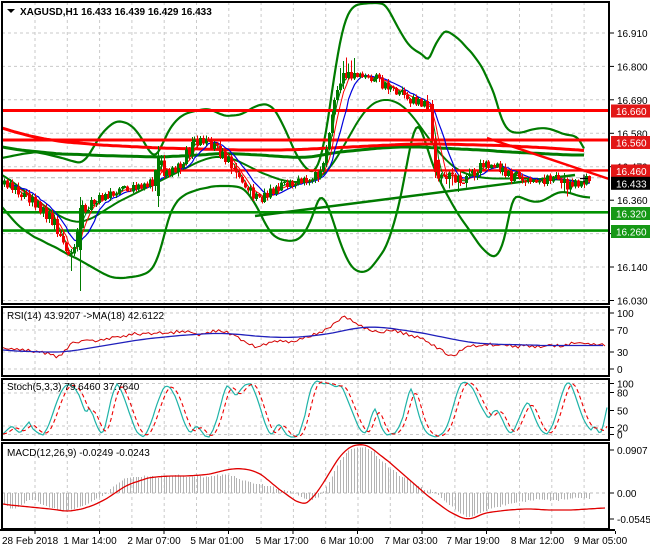  What do you see at coordinates (632, 302) in the screenshot?
I see `svg-text: 16.030` at bounding box center [632, 302].